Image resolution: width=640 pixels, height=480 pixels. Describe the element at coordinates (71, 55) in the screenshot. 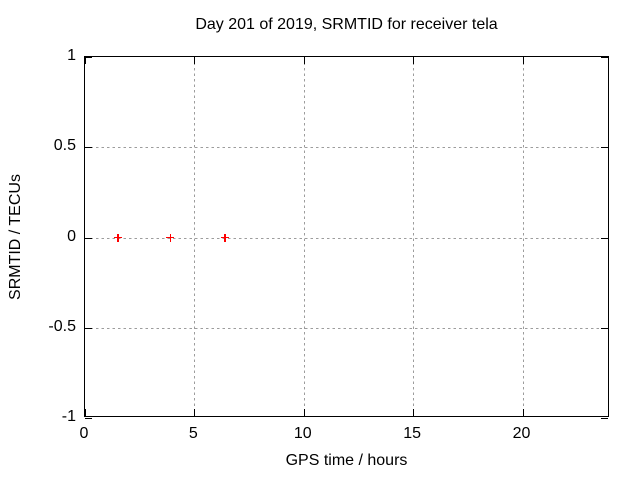

I see `y-tick-label: 1` at that location.